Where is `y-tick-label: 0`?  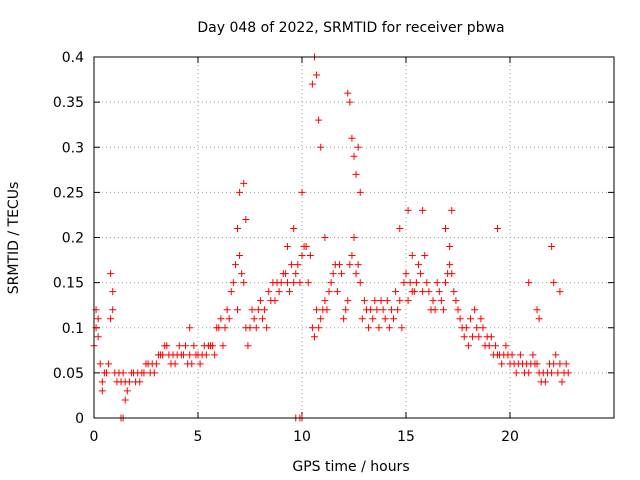
y-tick-label: 0 is located at coordinates (79, 419).